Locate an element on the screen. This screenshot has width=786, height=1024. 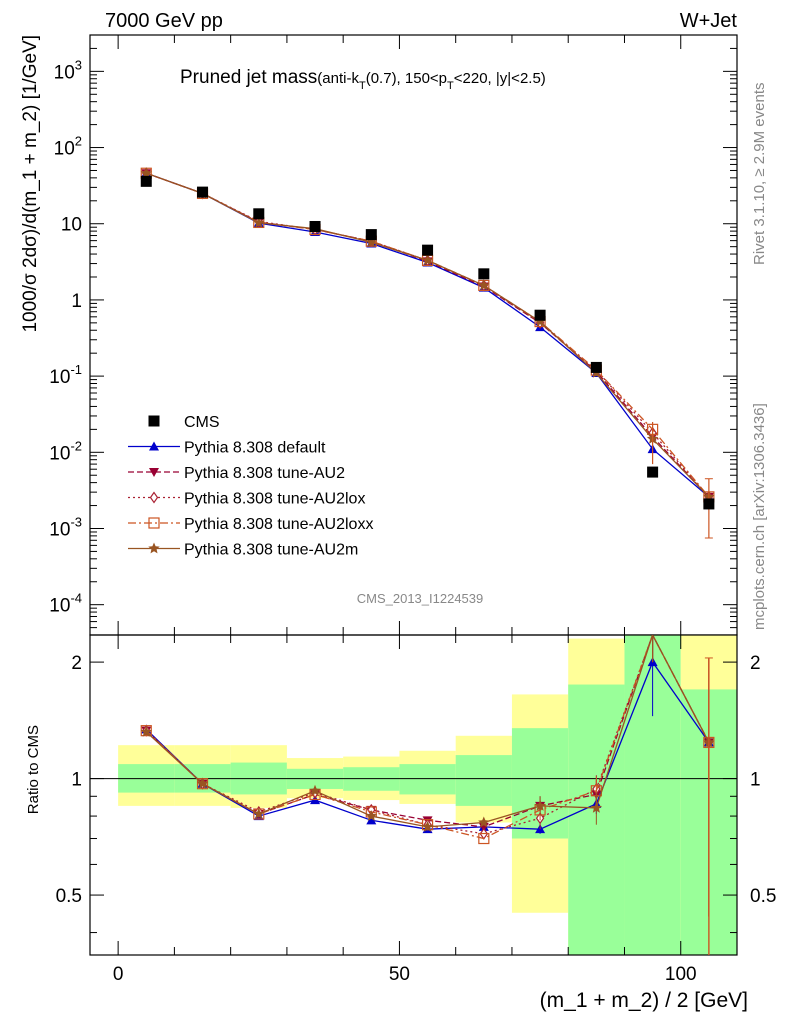
legend-item-au2: Pythia 8.308 tune-AU2 is located at coordinates (236, 473).